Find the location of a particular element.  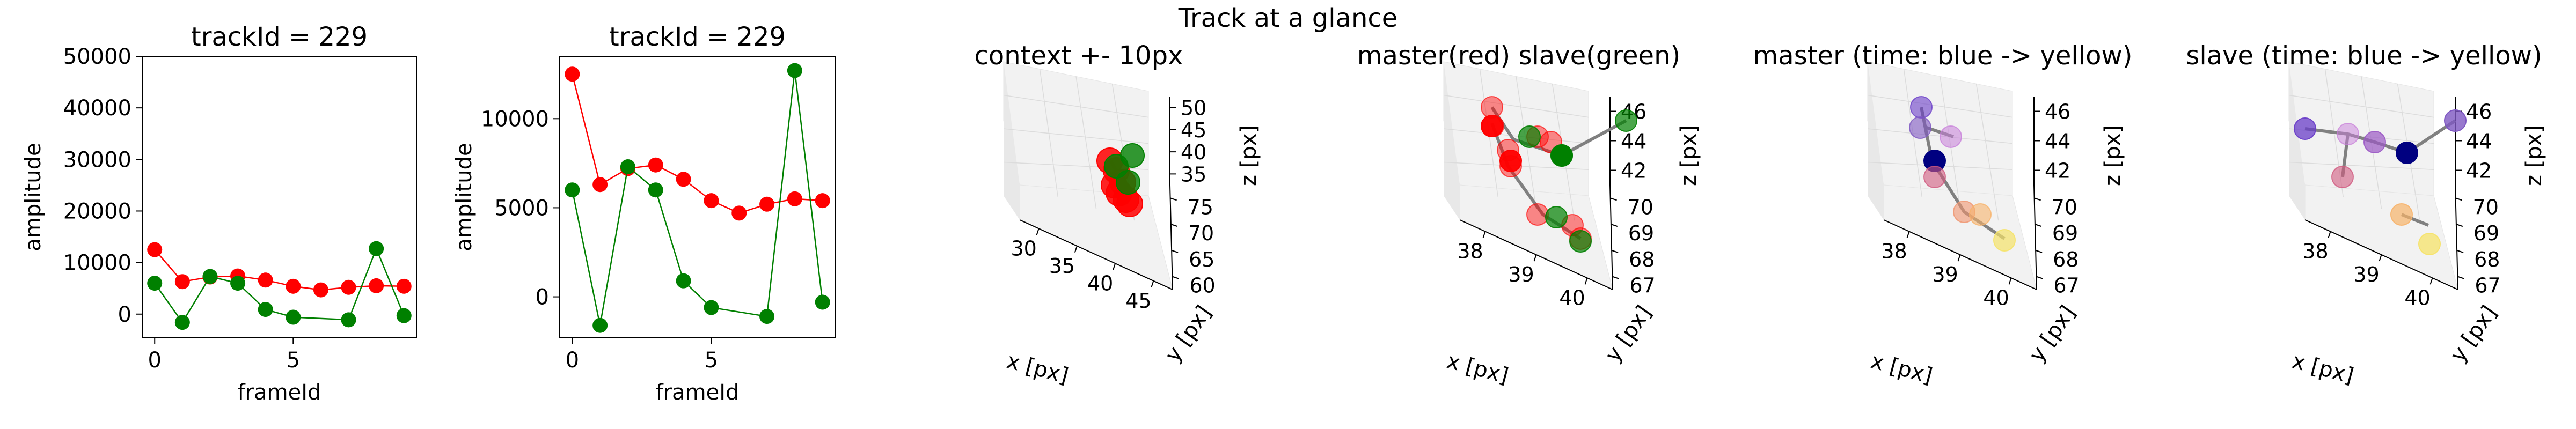

y-tick-label: 69 is located at coordinates (2065, 233).